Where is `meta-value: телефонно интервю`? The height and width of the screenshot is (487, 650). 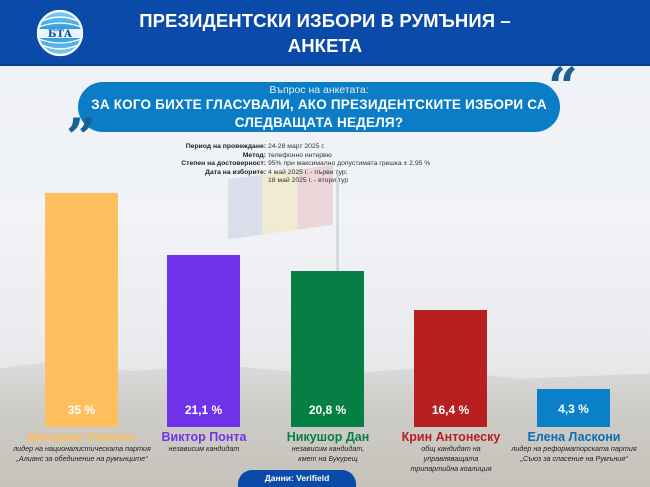
meta-value: телефонно интервю is located at coordinates (300, 155).